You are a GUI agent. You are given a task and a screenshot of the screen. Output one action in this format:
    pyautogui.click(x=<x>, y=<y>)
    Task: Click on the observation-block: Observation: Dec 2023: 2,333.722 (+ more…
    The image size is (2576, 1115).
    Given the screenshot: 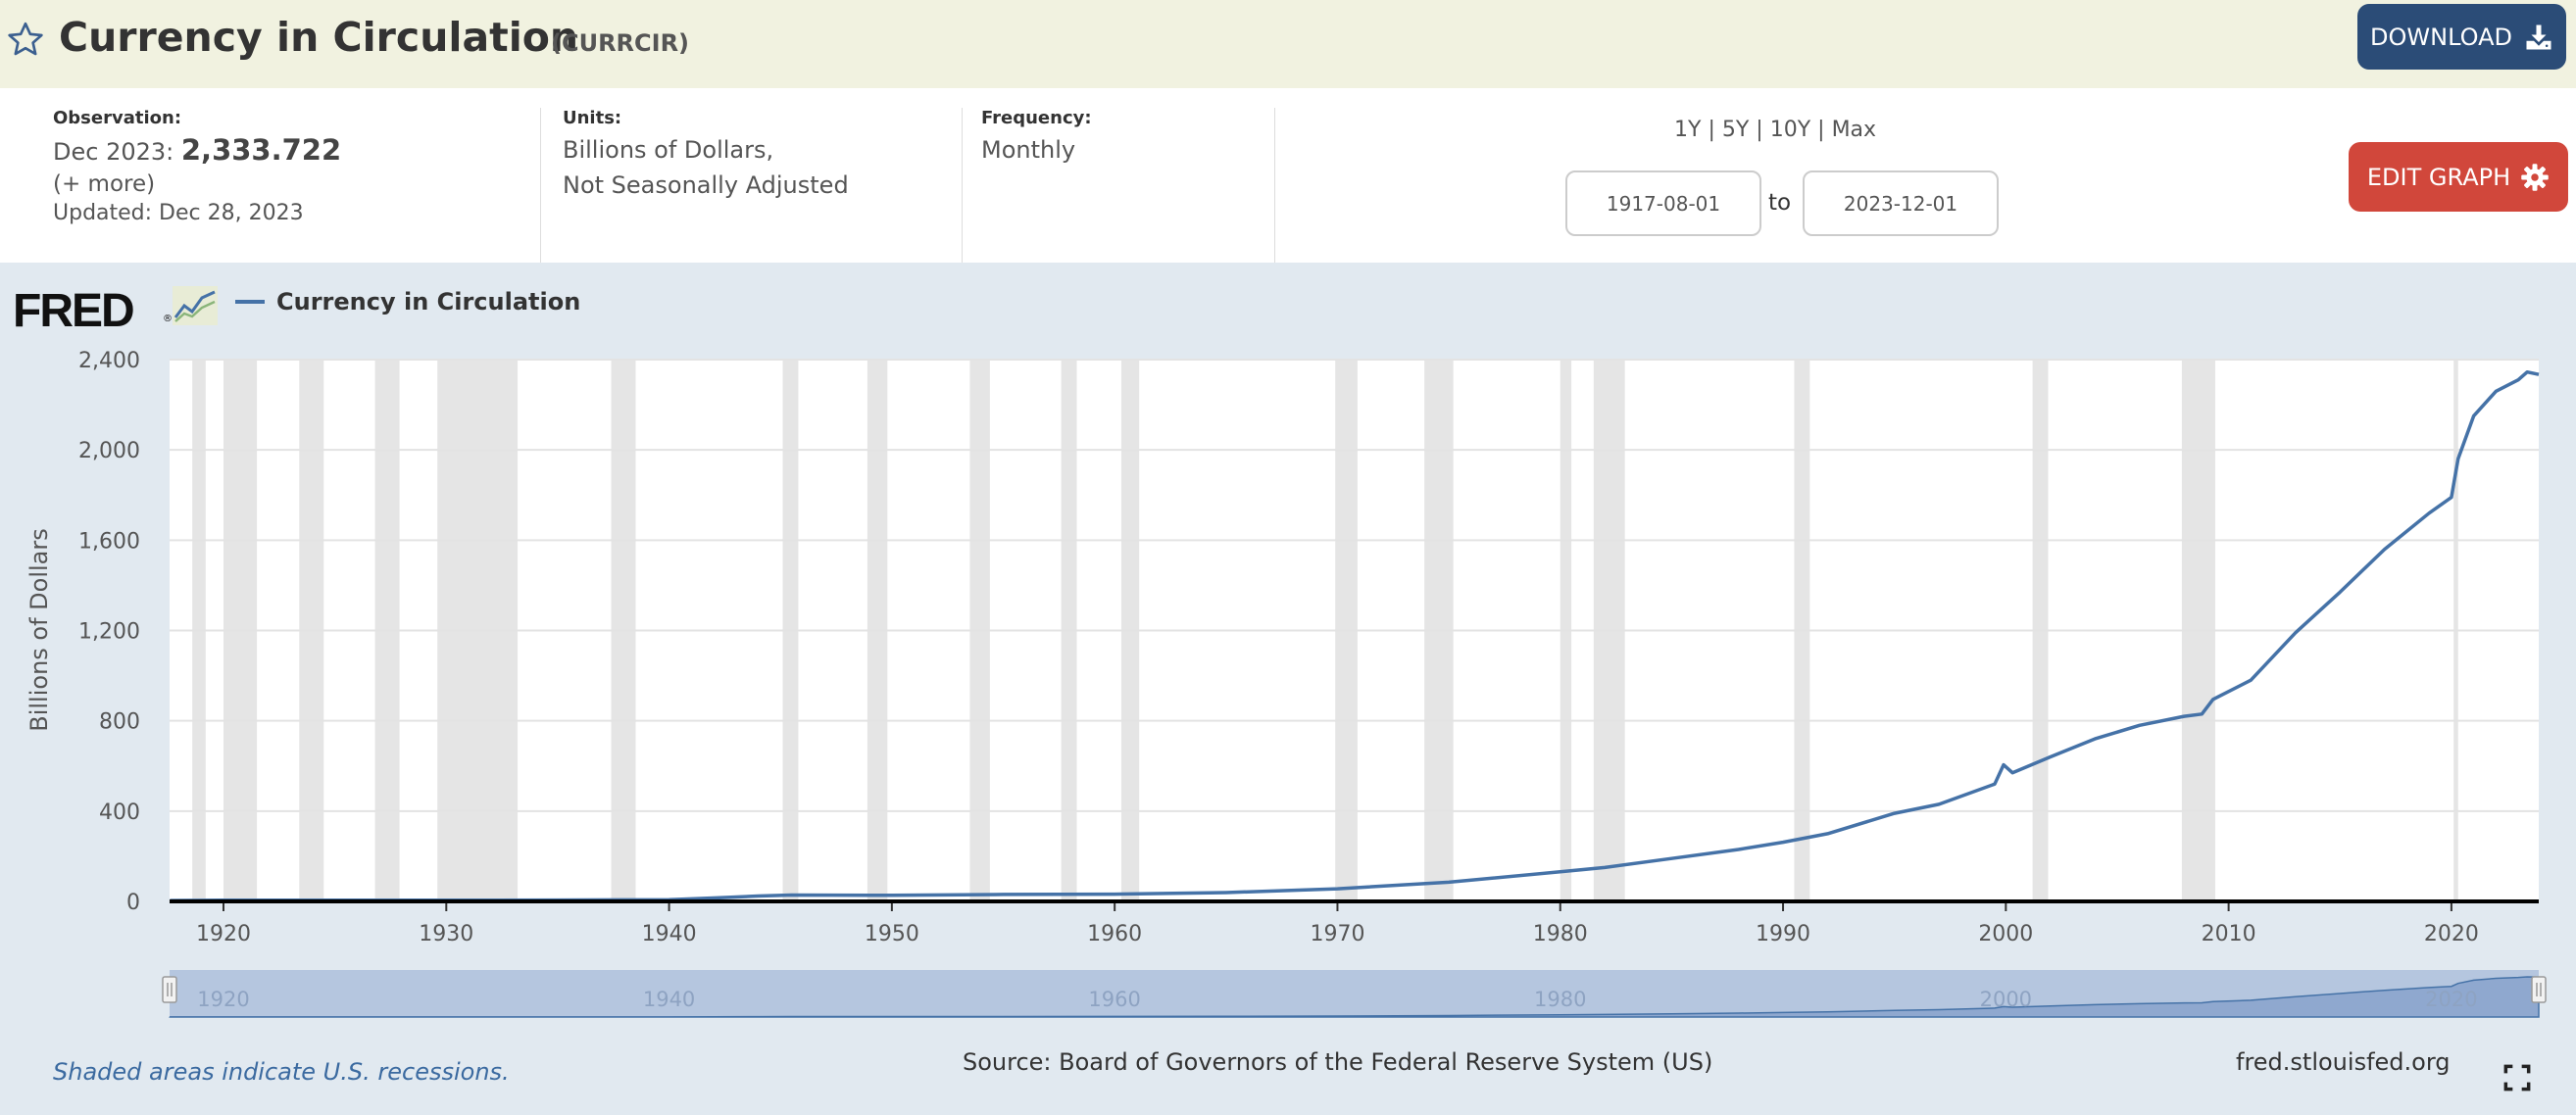 What is the action you would take?
    pyautogui.click(x=197, y=167)
    